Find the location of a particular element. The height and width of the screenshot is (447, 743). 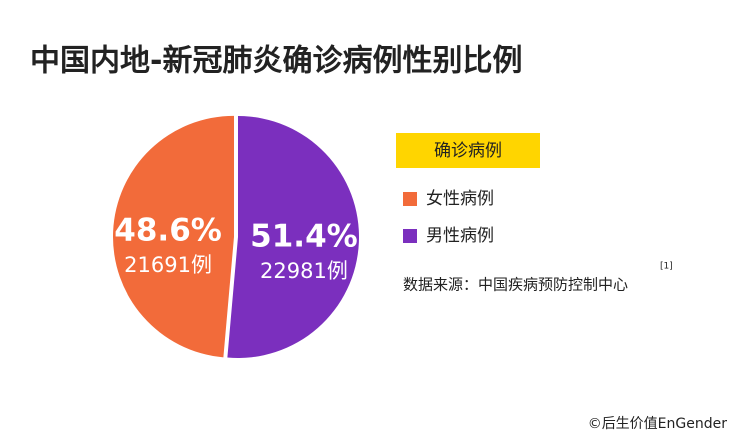

source-note: [1] is located at coordinates (666, 267).